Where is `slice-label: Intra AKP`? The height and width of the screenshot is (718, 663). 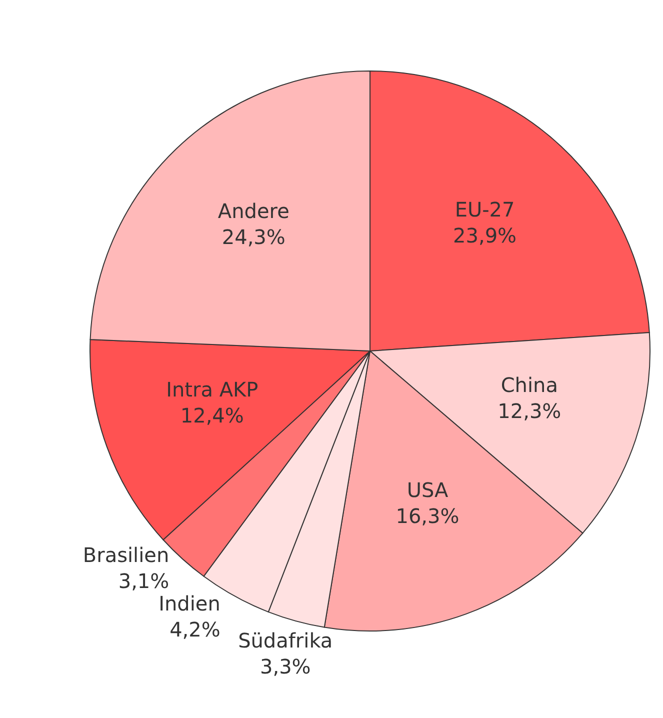
slice-label: Intra AKP is located at coordinates (212, 390).